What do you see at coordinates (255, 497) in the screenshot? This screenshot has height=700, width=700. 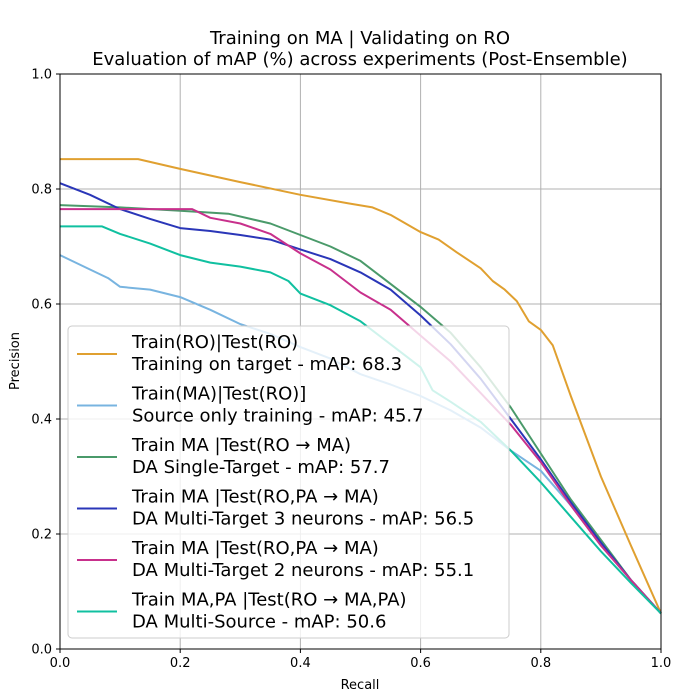 I see `legend-name-4: Train MA |Test(RO,PA → MA)` at bounding box center [255, 497].